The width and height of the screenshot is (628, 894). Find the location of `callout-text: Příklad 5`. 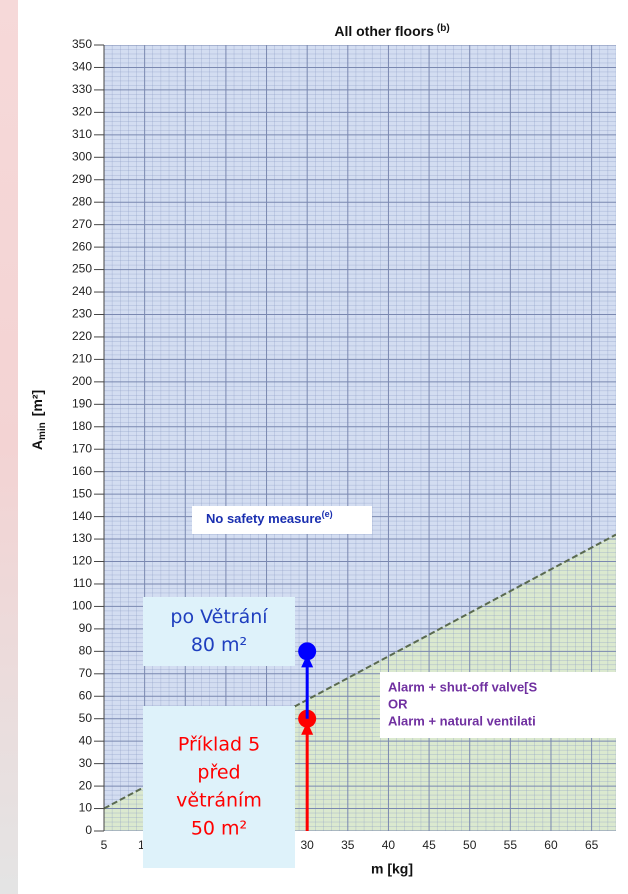

callout-text: Příklad 5 is located at coordinates (219, 745).